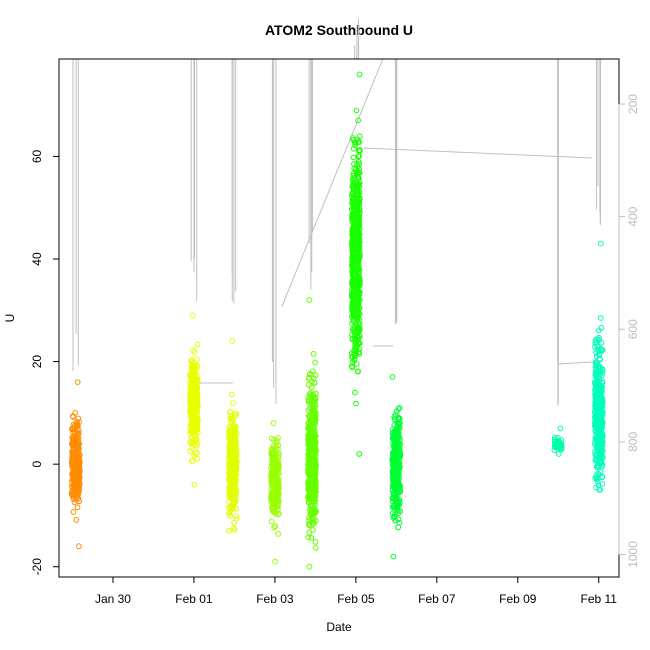 Image resolution: width=650 pixels, height=650 pixels. What do you see at coordinates (575, 382) in the screenshot?
I see `depth-trace-connector` at bounding box center [575, 382].